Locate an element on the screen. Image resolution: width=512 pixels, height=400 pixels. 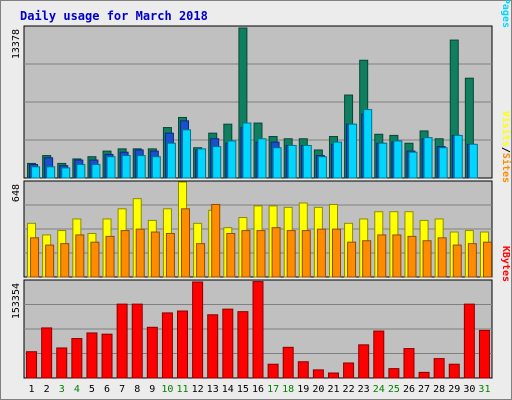
day-label-16: 16 is located at coordinates (258, 389).